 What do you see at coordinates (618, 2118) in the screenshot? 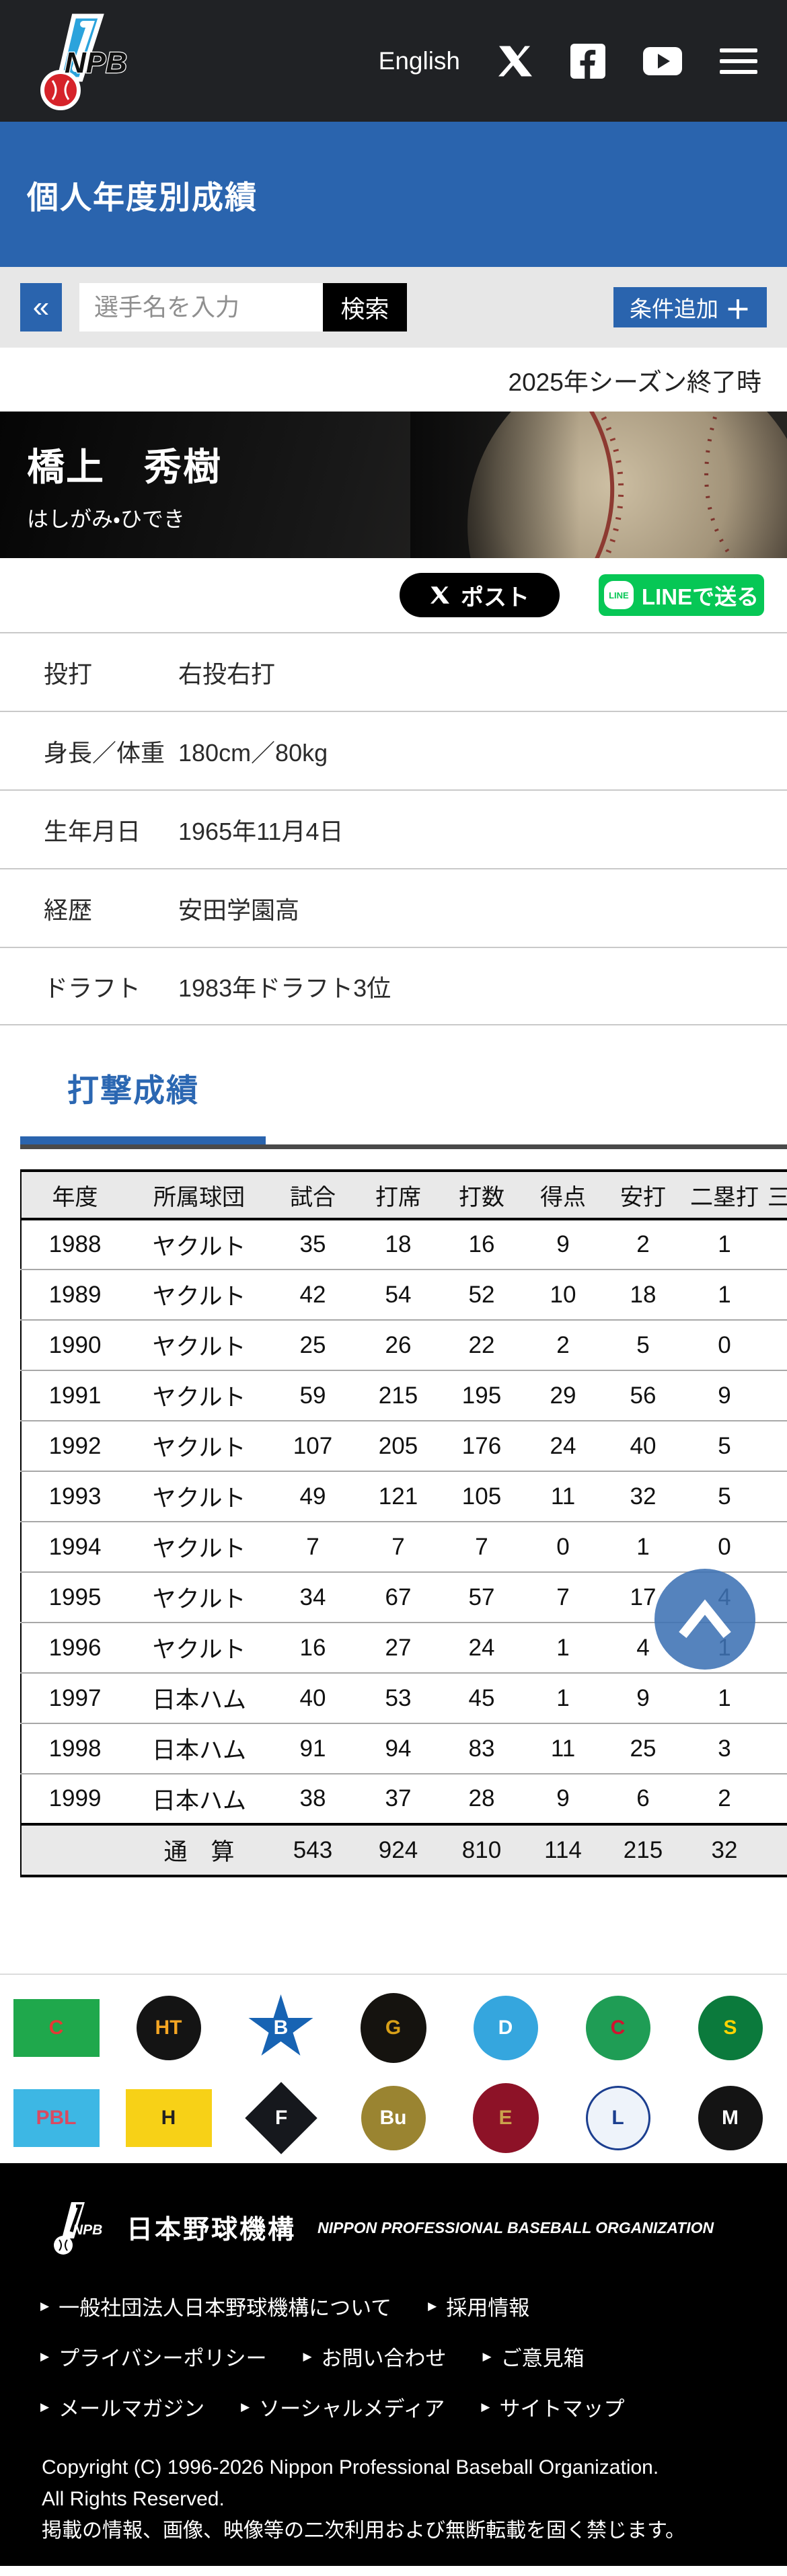
I see `team-logo-seibu-lions: L` at bounding box center [618, 2118].